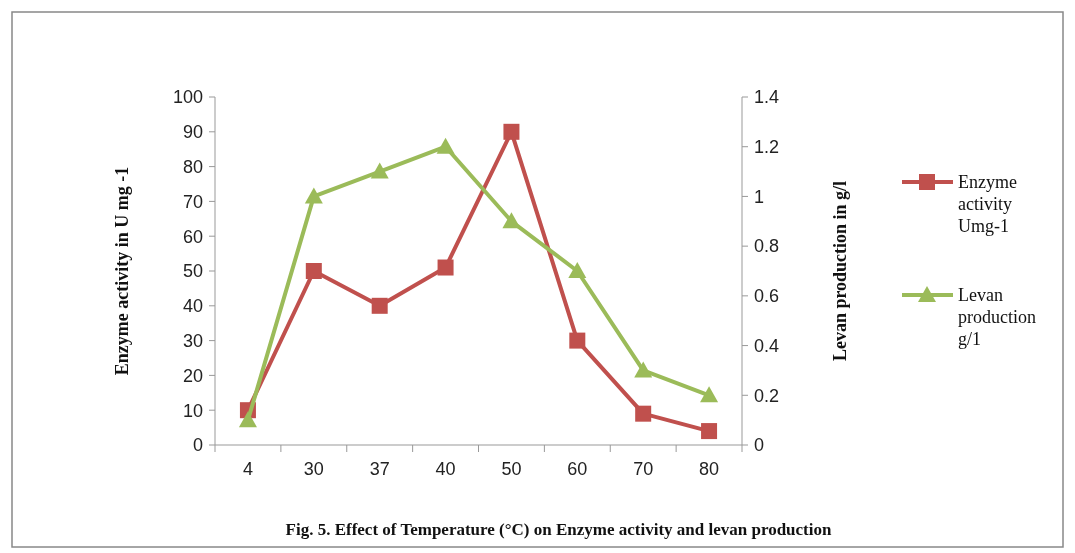 This screenshot has width=1075, height=553. I want to click on x-tick-label: 37, so click(379, 469).